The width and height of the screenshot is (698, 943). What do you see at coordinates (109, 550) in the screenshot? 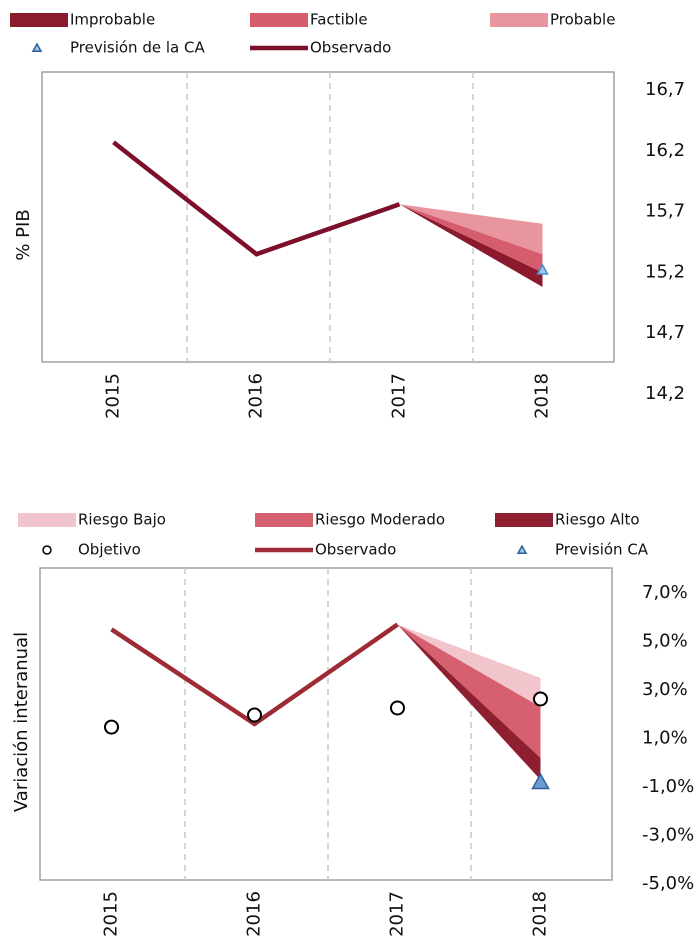
I see `legend-label: Objetivo` at bounding box center [109, 550].